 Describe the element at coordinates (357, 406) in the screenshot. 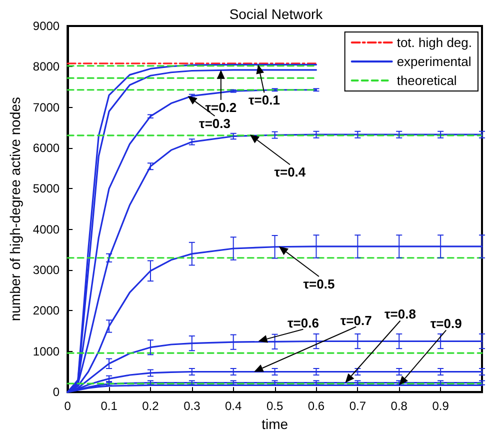

I see `x-tick-label: 0.7` at that location.